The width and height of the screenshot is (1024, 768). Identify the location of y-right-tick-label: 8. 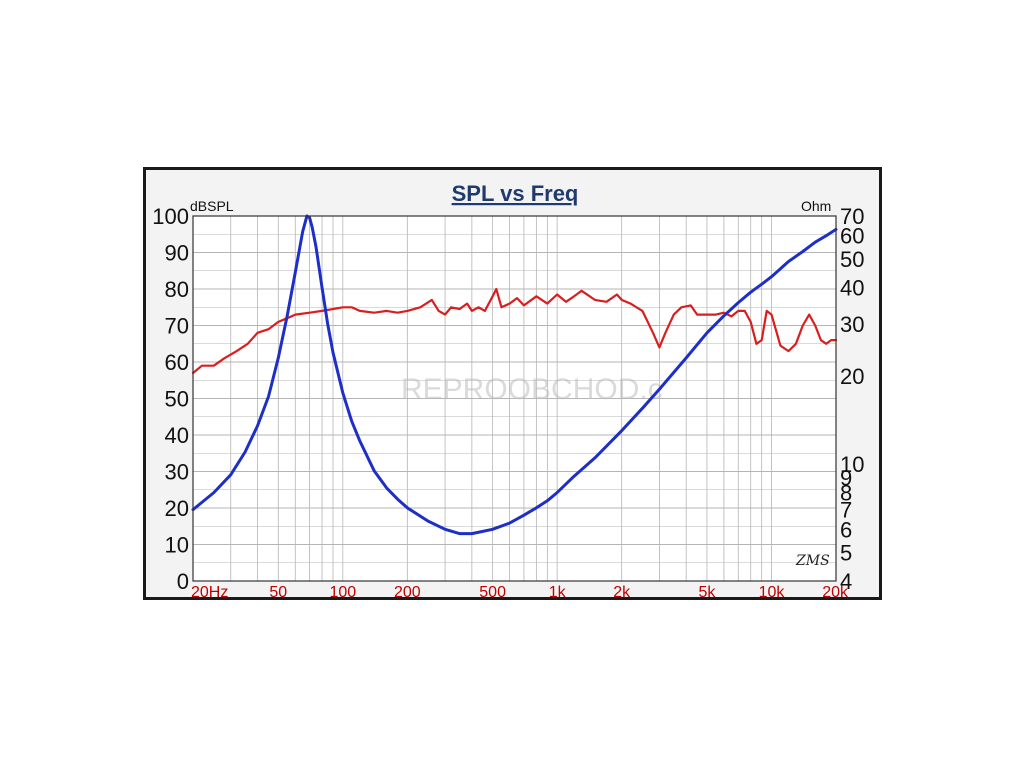
(846, 493).